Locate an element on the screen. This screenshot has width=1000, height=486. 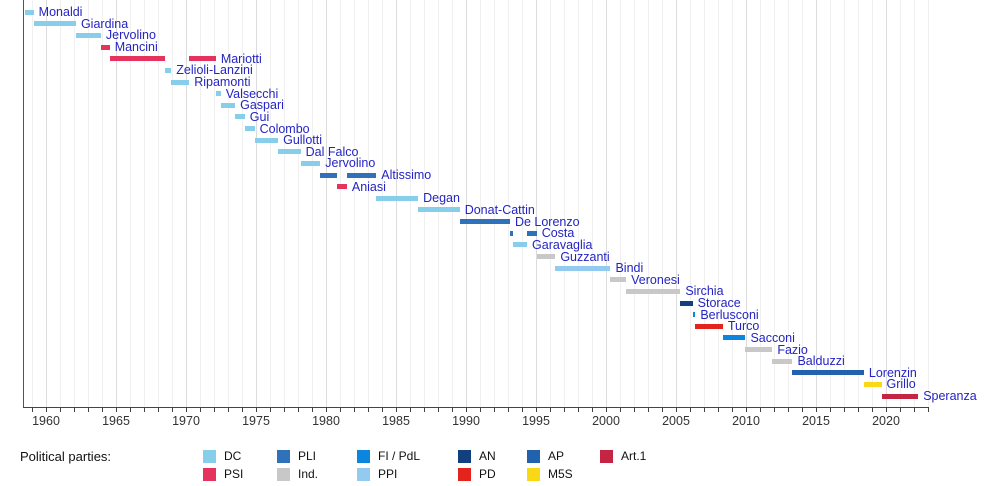
minister-label: Dal Falco is located at coordinates (332, 151).